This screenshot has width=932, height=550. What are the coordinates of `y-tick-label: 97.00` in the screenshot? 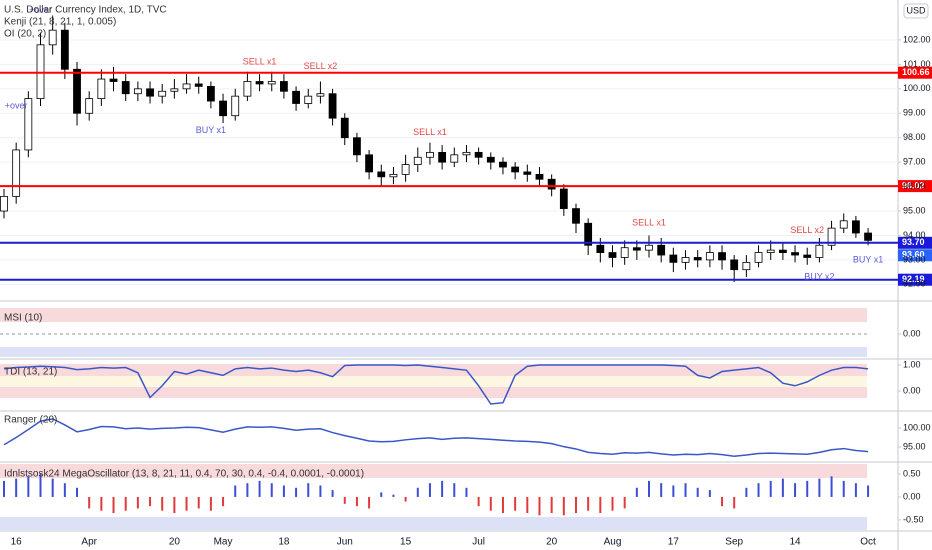 It's located at (914, 162).